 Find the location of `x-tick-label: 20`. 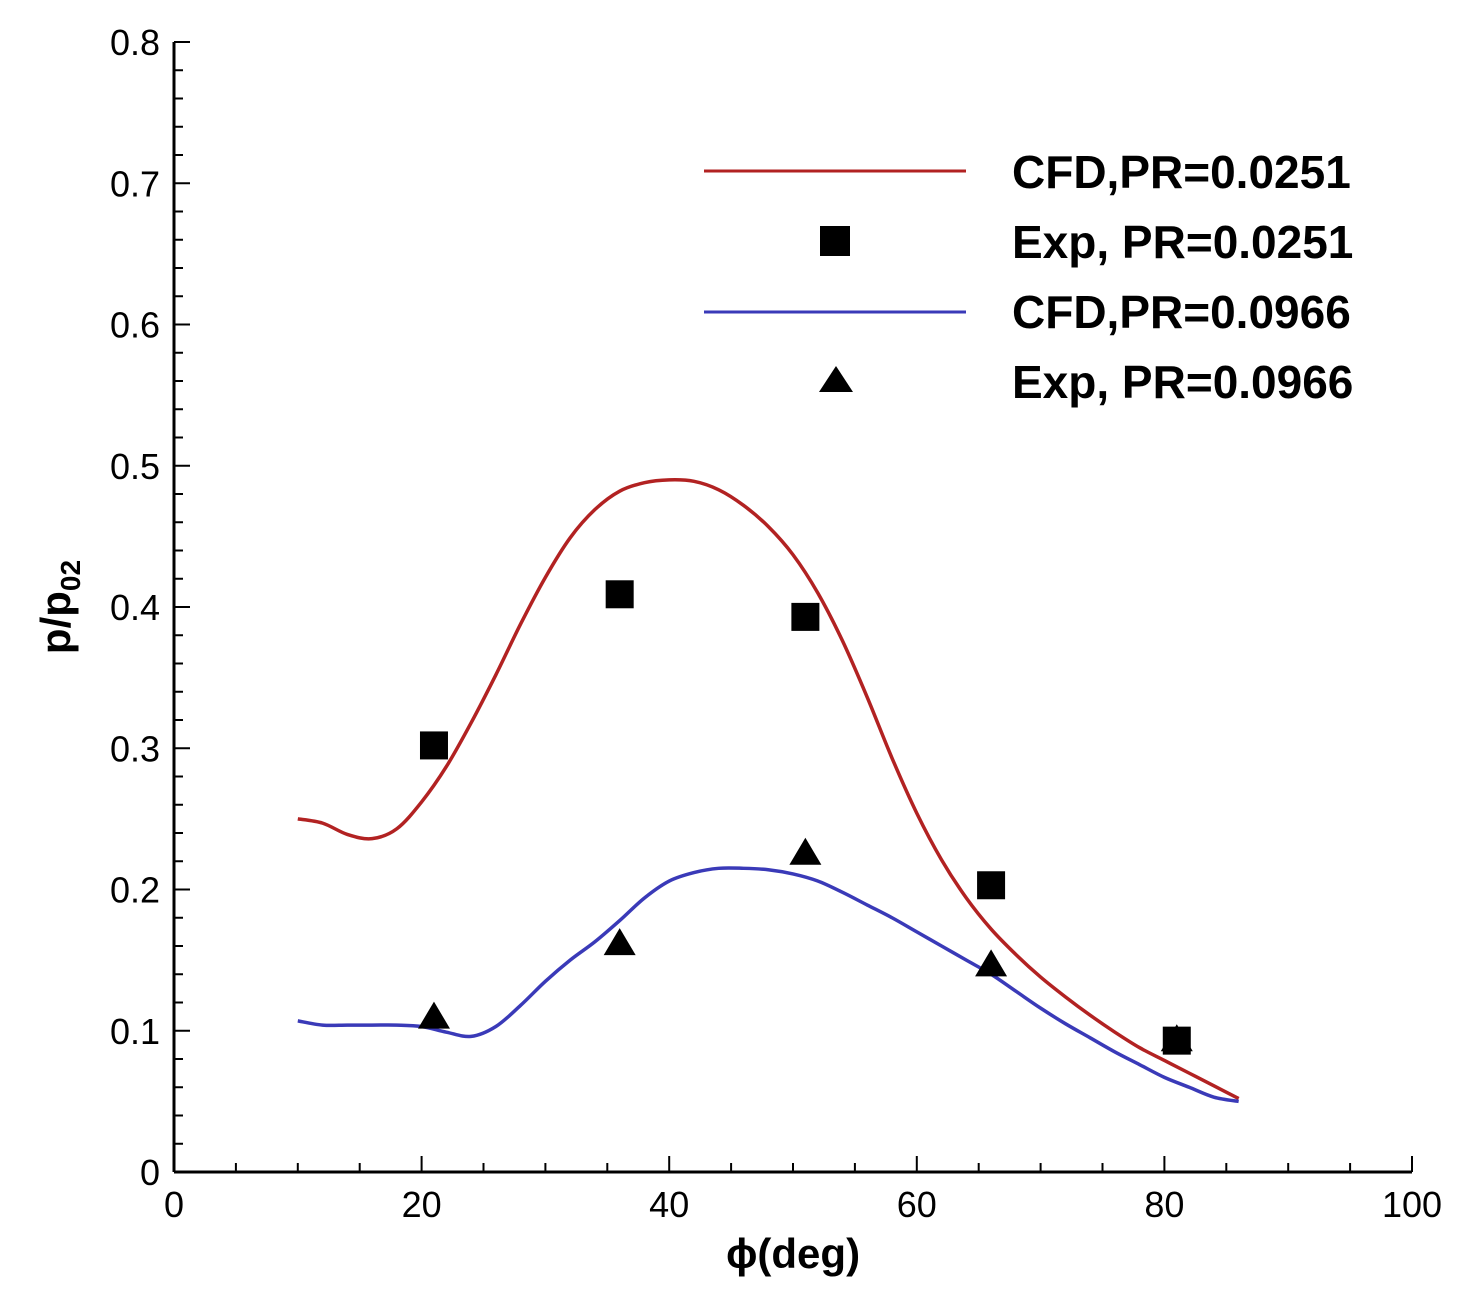

x-tick-label: 20 is located at coordinates (422, 1204).